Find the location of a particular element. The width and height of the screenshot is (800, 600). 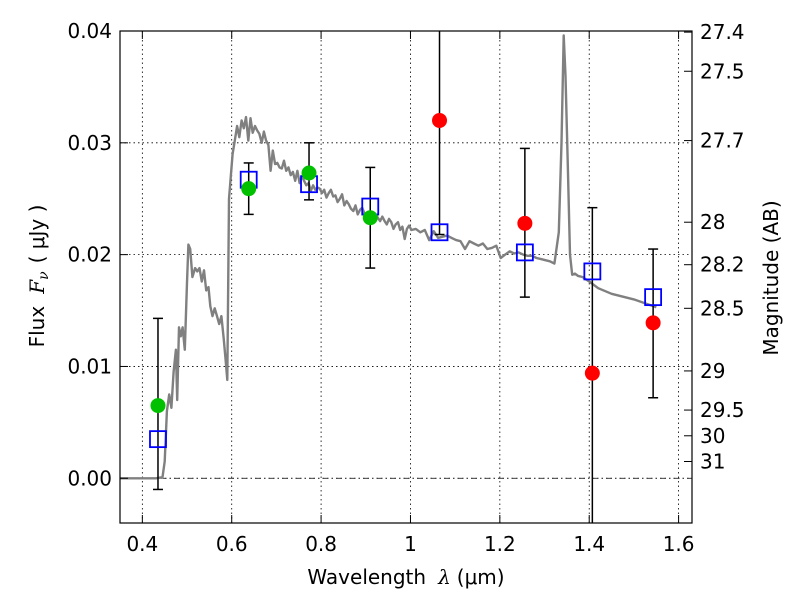

y2-tick-label-8: 30 is located at coordinates (712, 436).